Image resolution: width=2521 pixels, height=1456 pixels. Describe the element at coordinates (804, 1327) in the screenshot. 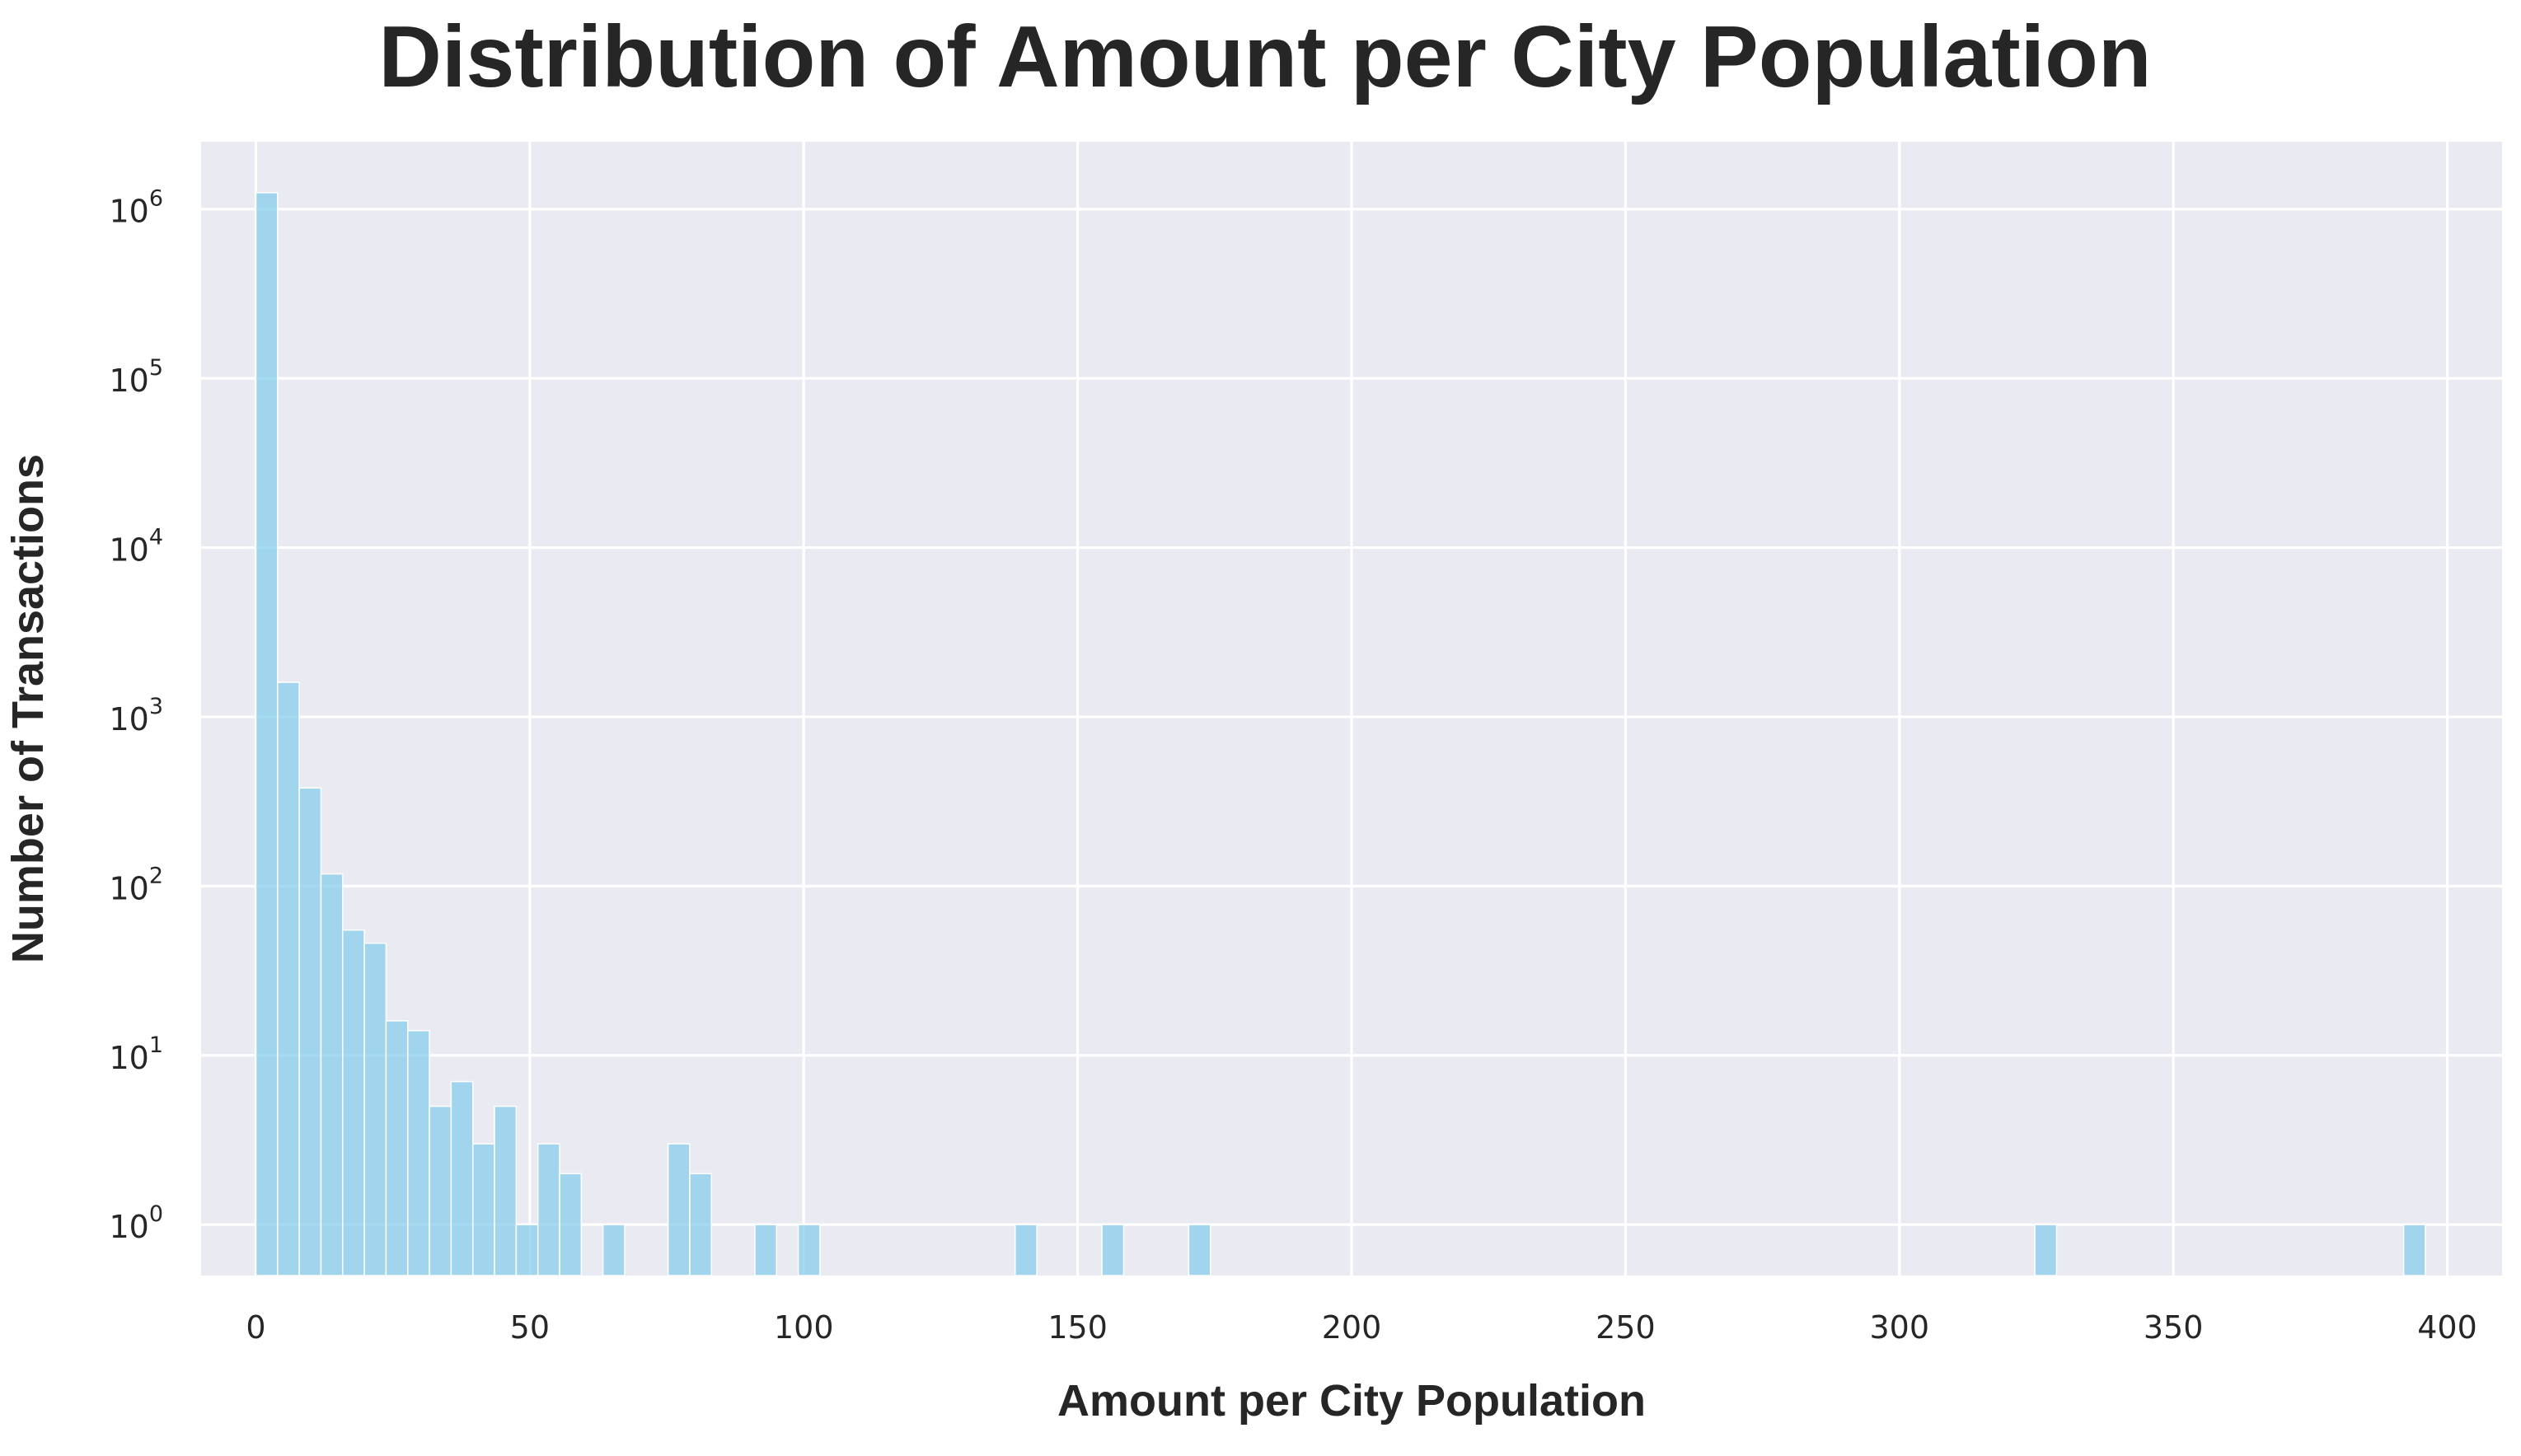

I see `x-tick-label: 100` at that location.